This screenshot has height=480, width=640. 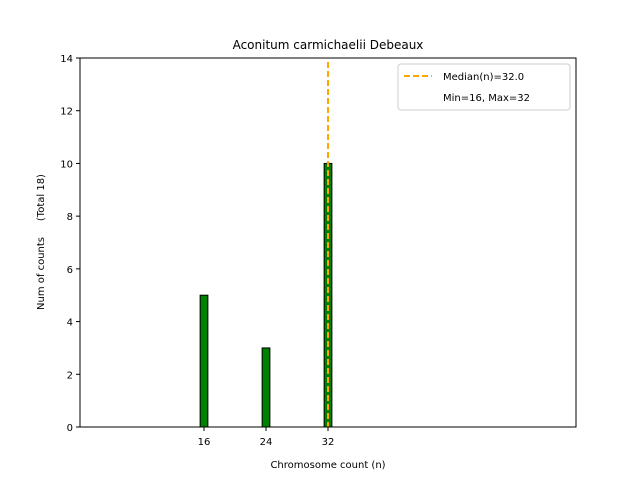 I want to click on legend-box, so click(x=484, y=87).